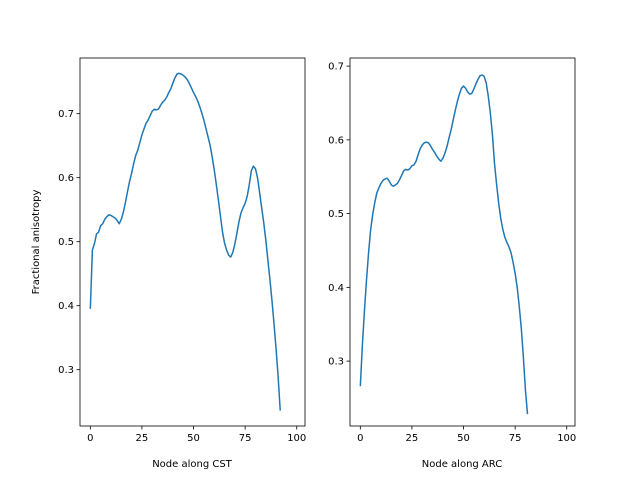 The width and height of the screenshot is (640, 480). I want to click on x-axis-label: Node along CST, so click(192, 464).